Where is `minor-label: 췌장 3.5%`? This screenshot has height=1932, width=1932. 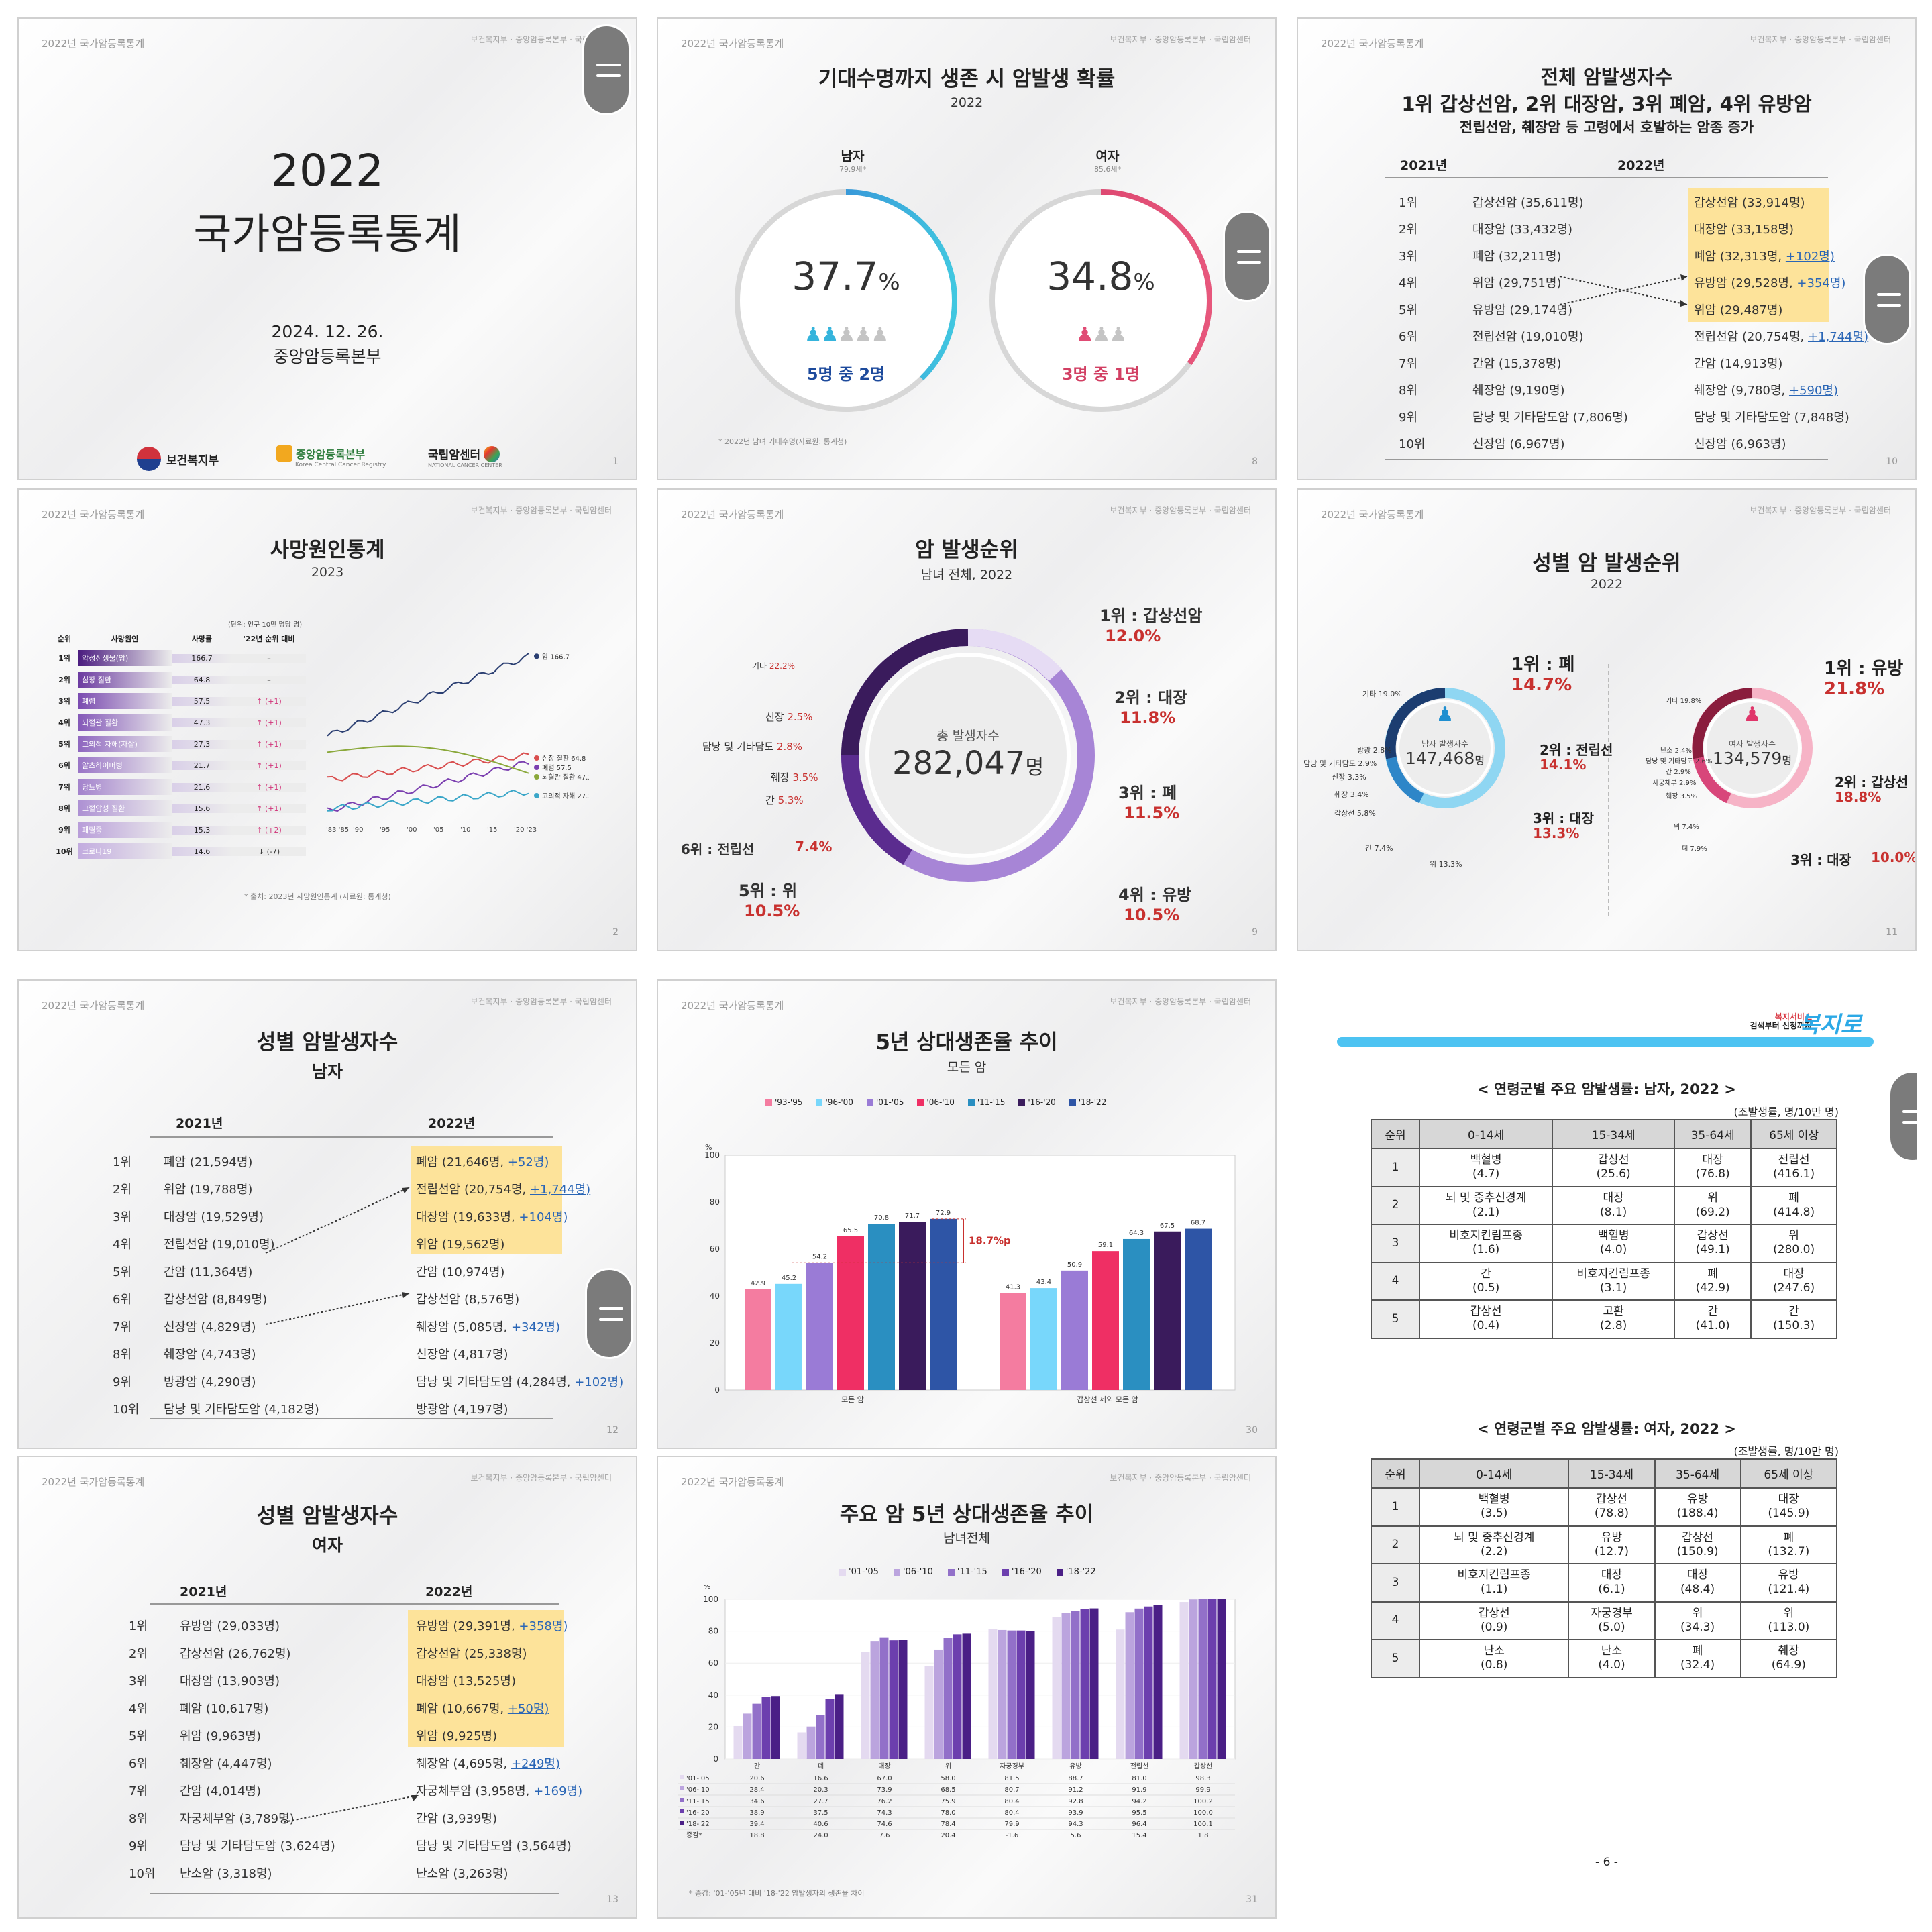 minor-label: 췌장 3.5% is located at coordinates (794, 777).